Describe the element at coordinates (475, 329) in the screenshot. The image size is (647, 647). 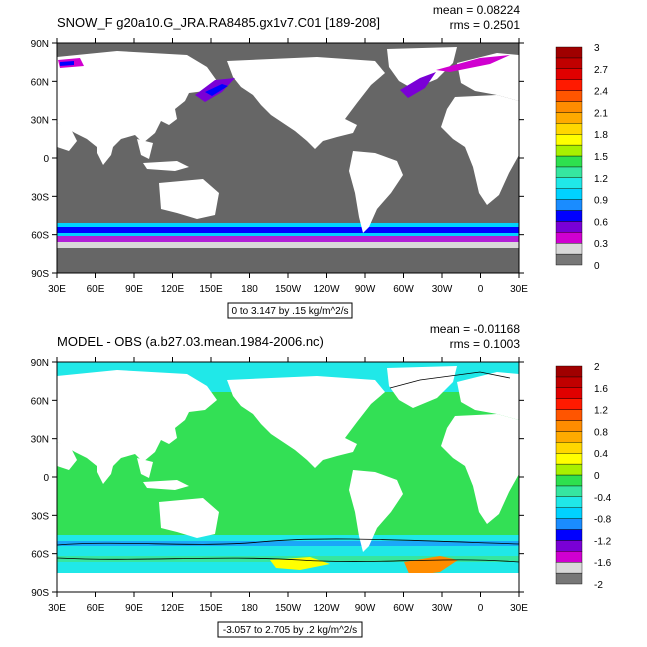
I see `mean-label: mean = -0.01168` at that location.